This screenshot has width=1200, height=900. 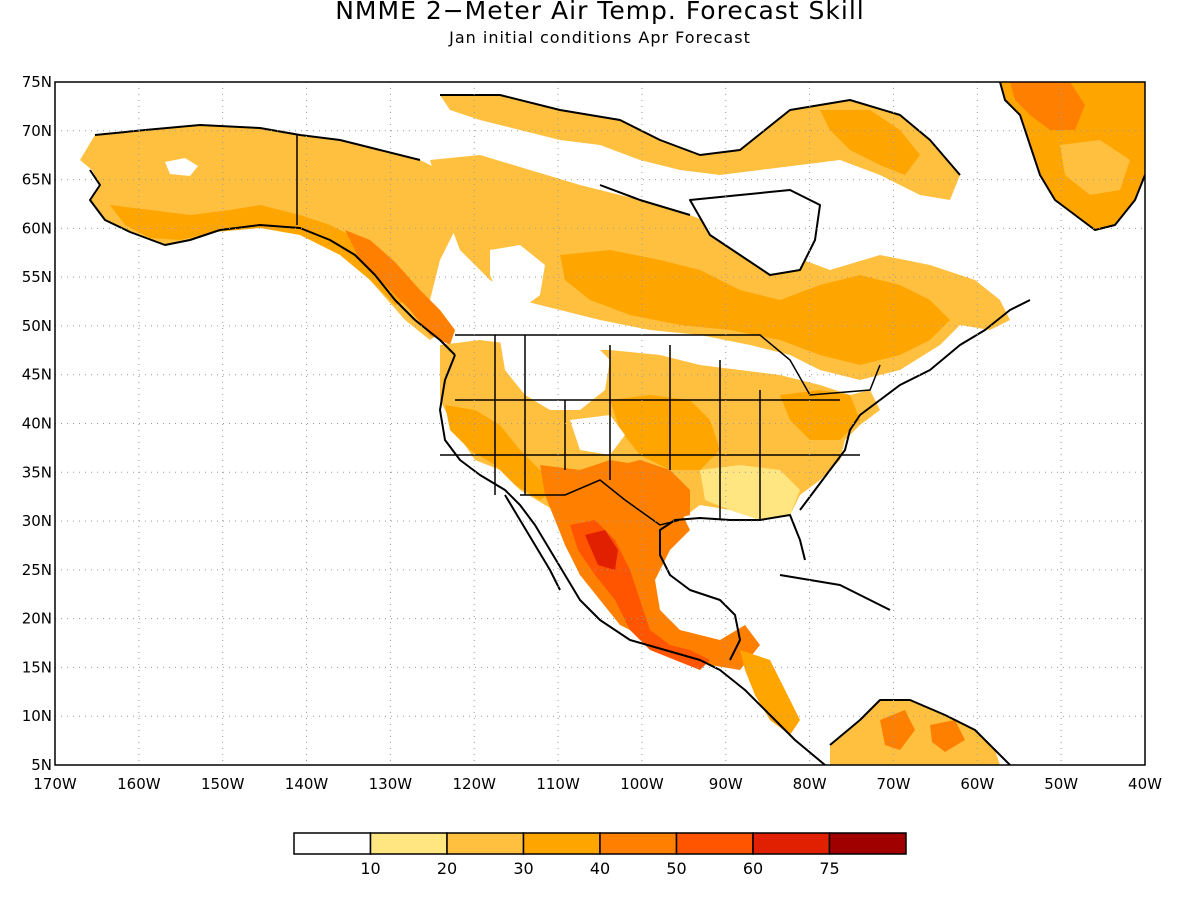 I want to click on lat-tick-label: 20N, so click(x=37, y=619).